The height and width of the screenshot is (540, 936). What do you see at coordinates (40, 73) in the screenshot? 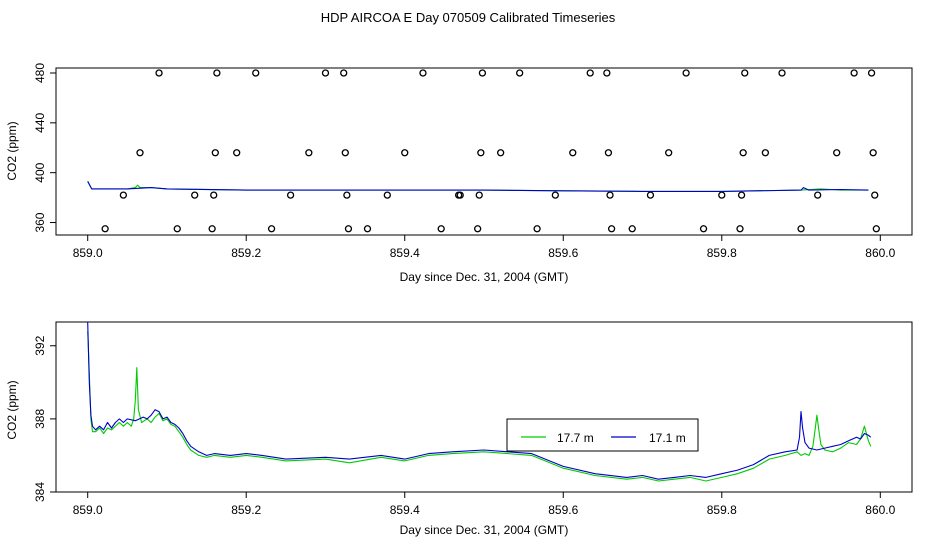
I see `top-y-tick-label: 480` at bounding box center [40, 73].